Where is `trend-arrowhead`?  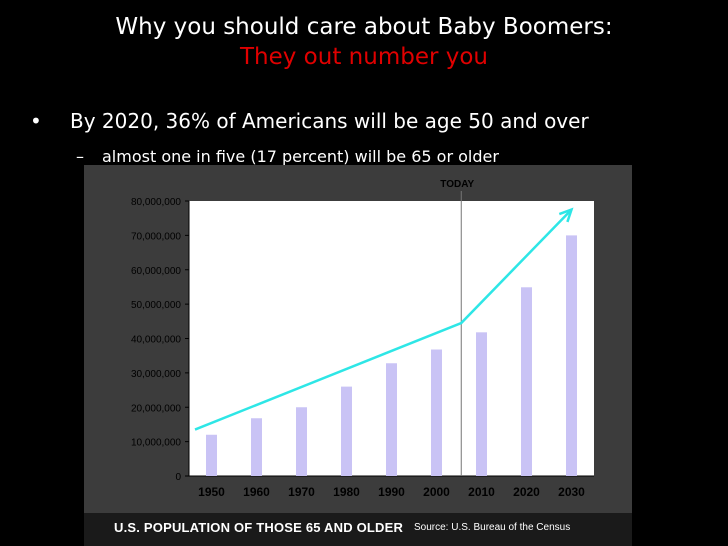 trend-arrowhead is located at coordinates (566, 215).